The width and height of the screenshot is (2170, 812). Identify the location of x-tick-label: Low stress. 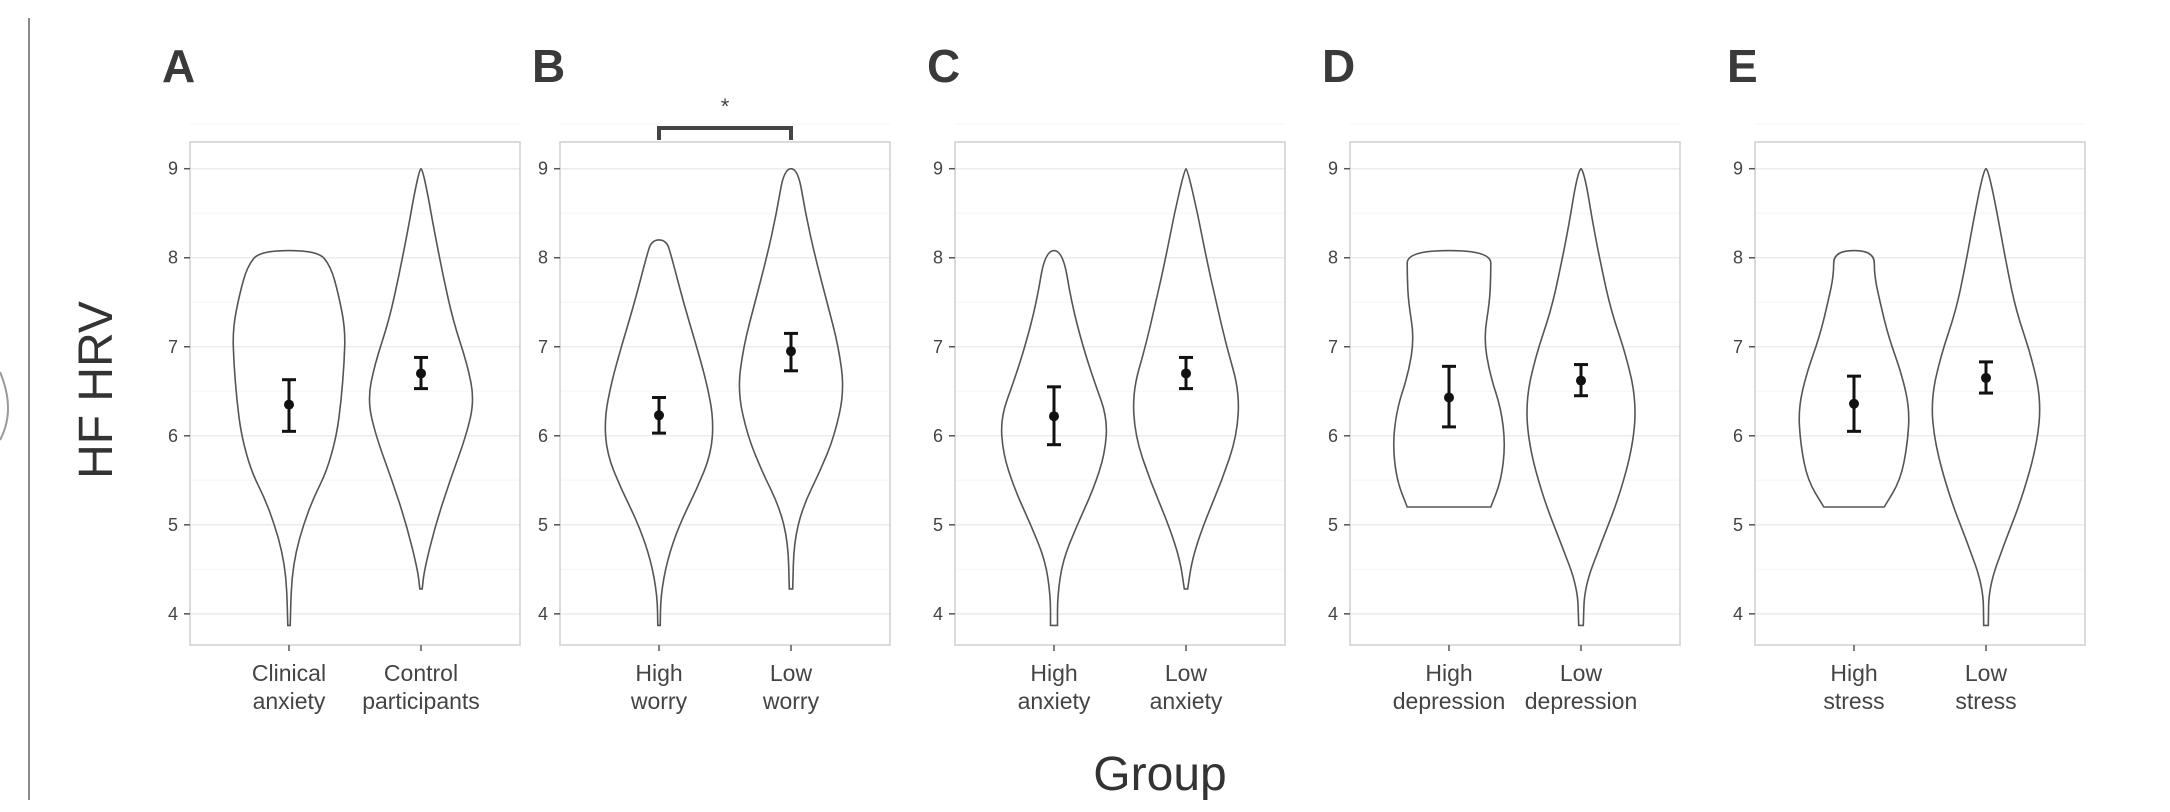
(1985, 687).